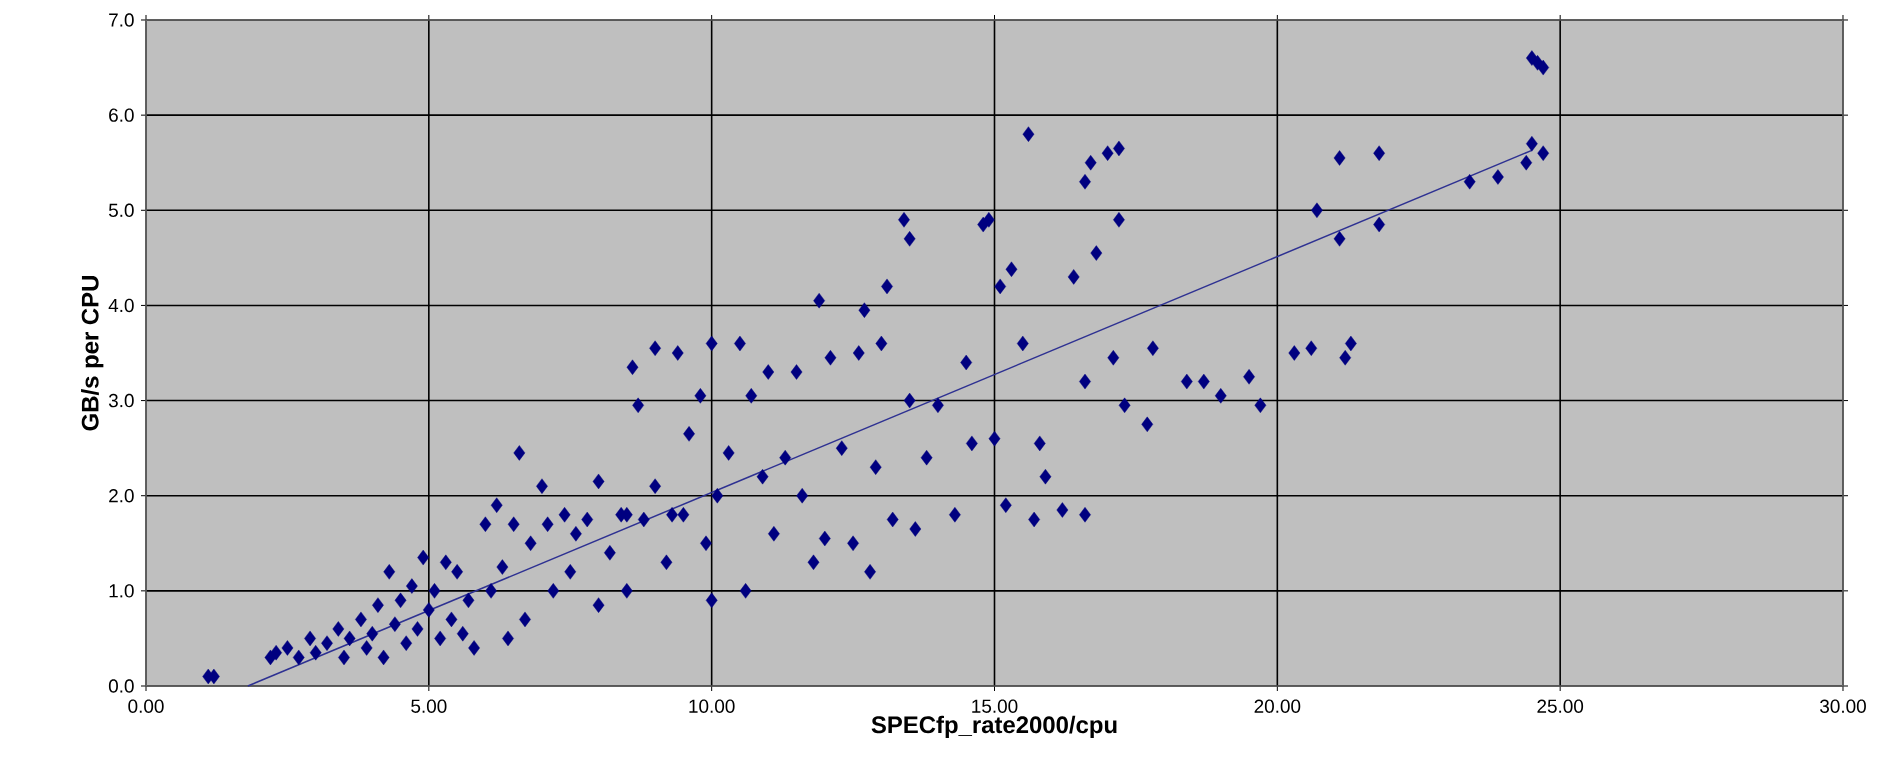  Describe the element at coordinates (429, 706) in the screenshot. I see `x-tick-label: 5.00` at that location.